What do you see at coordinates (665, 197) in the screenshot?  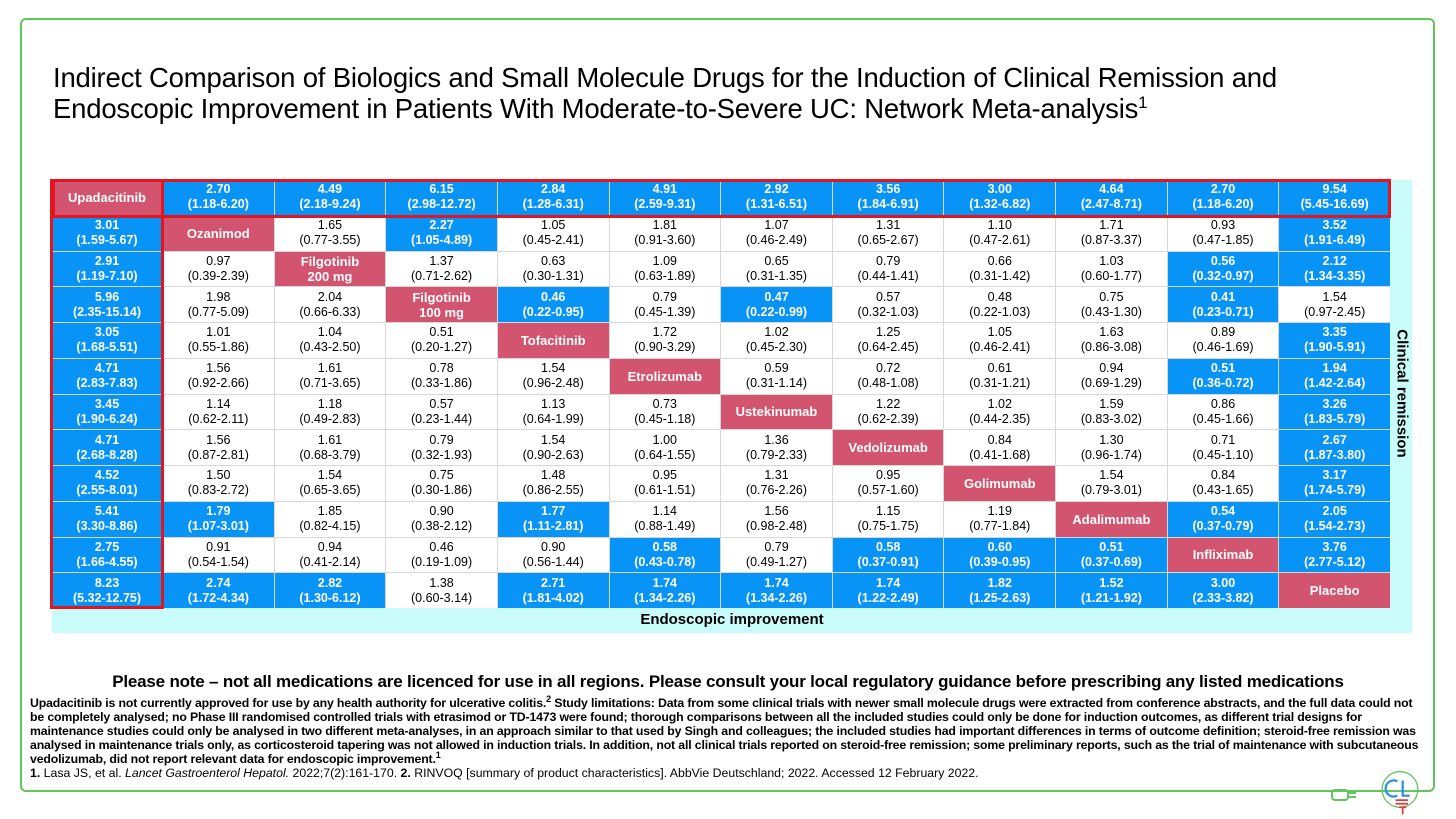 I see `significant-comparison-cell: 4.91 (2.59-9.31)` at bounding box center [665, 197].